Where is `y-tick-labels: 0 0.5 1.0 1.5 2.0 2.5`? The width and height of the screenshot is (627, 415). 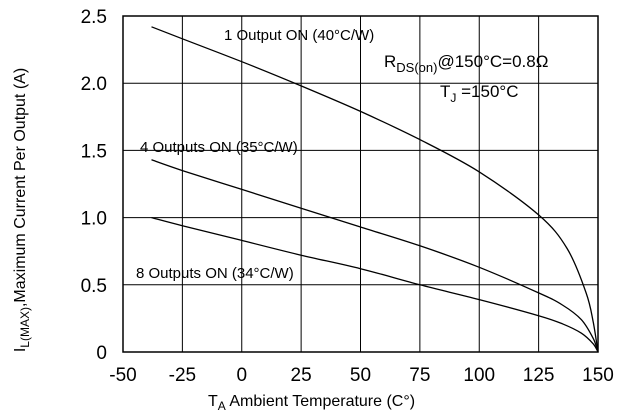 y-tick-labels: 0 0.5 1.0 1.5 2.0 2.5 is located at coordinates (94, 185).